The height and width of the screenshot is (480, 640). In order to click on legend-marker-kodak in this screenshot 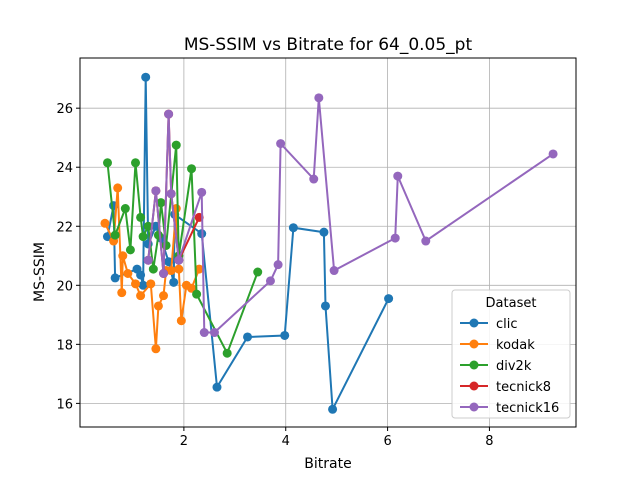, I will do `click(474, 344)`.